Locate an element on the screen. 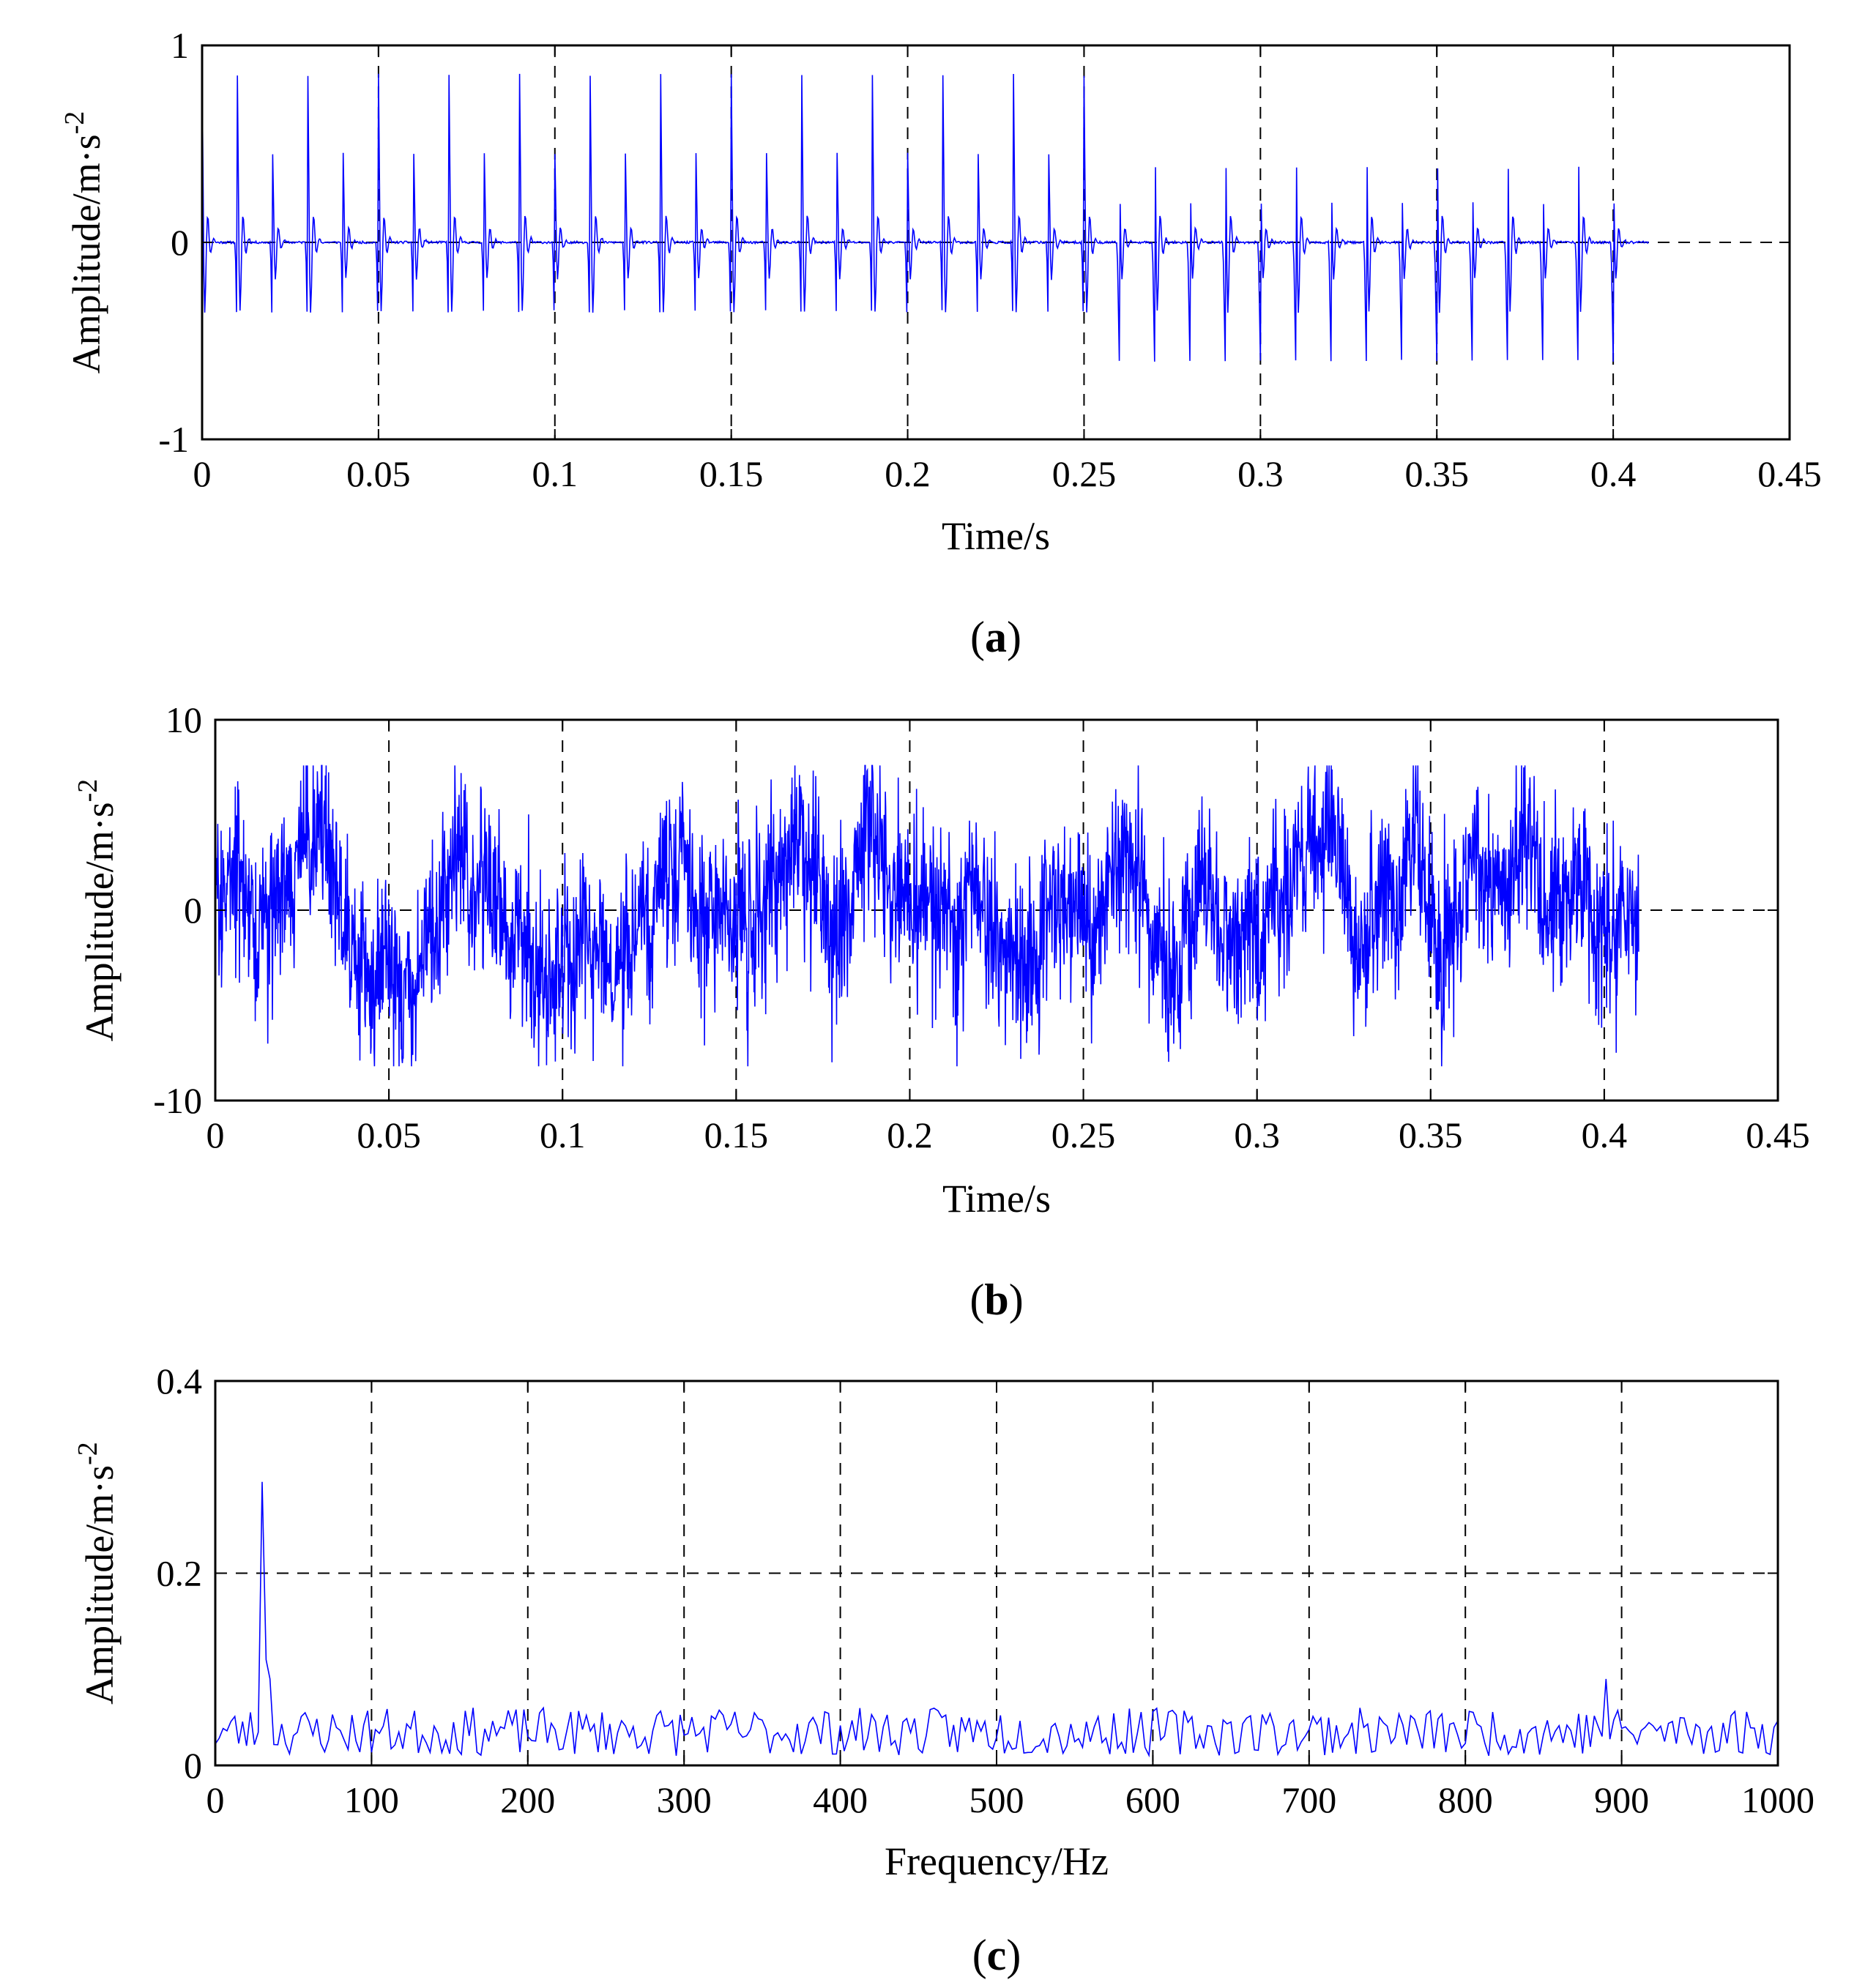  panel-caption-a: (a) is located at coordinates (996, 637).